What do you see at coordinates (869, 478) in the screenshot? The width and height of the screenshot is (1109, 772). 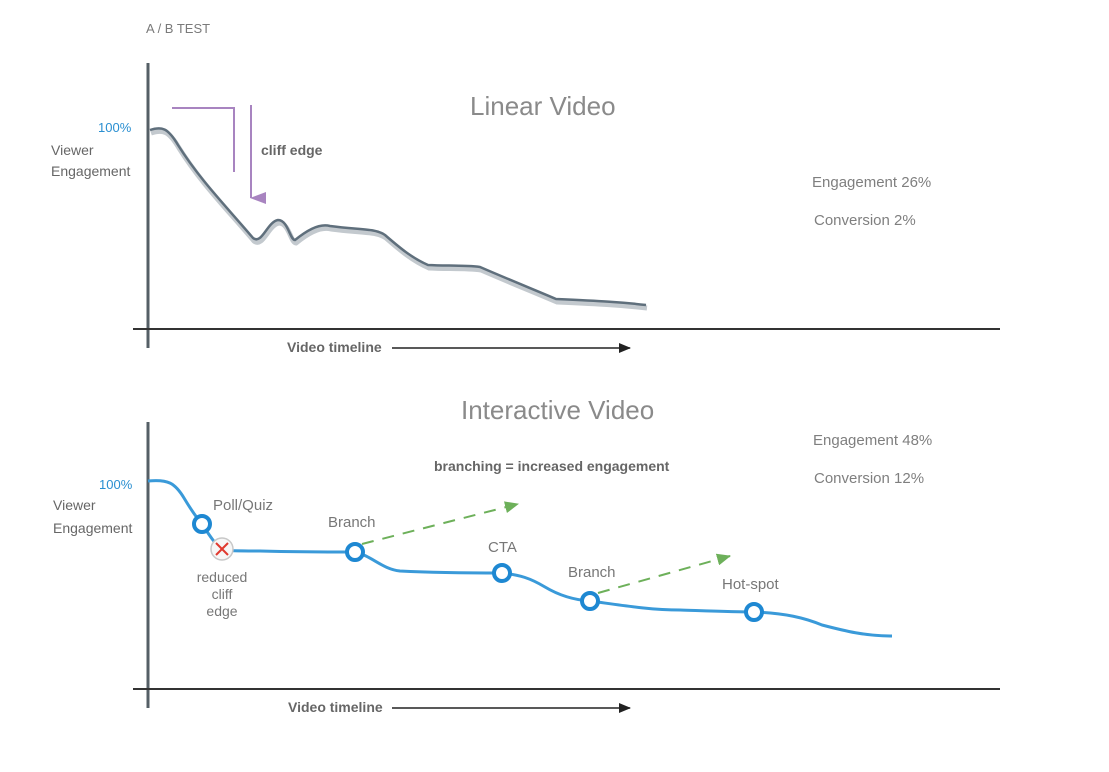 I see `interactive-conversion: Conversion 12%` at bounding box center [869, 478].